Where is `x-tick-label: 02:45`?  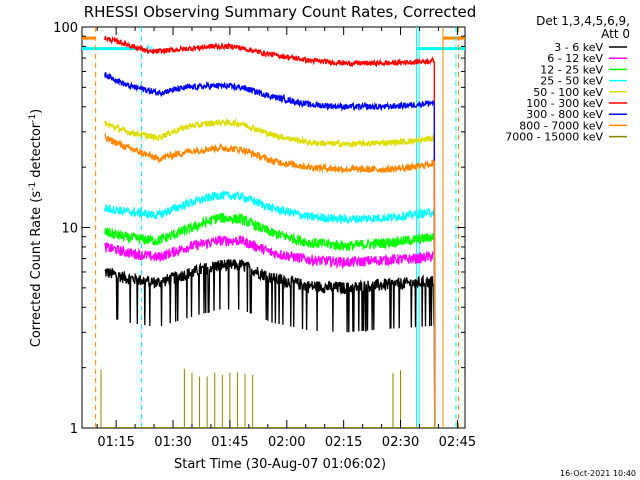
x-tick-label: 02:45 is located at coordinates (457, 442).